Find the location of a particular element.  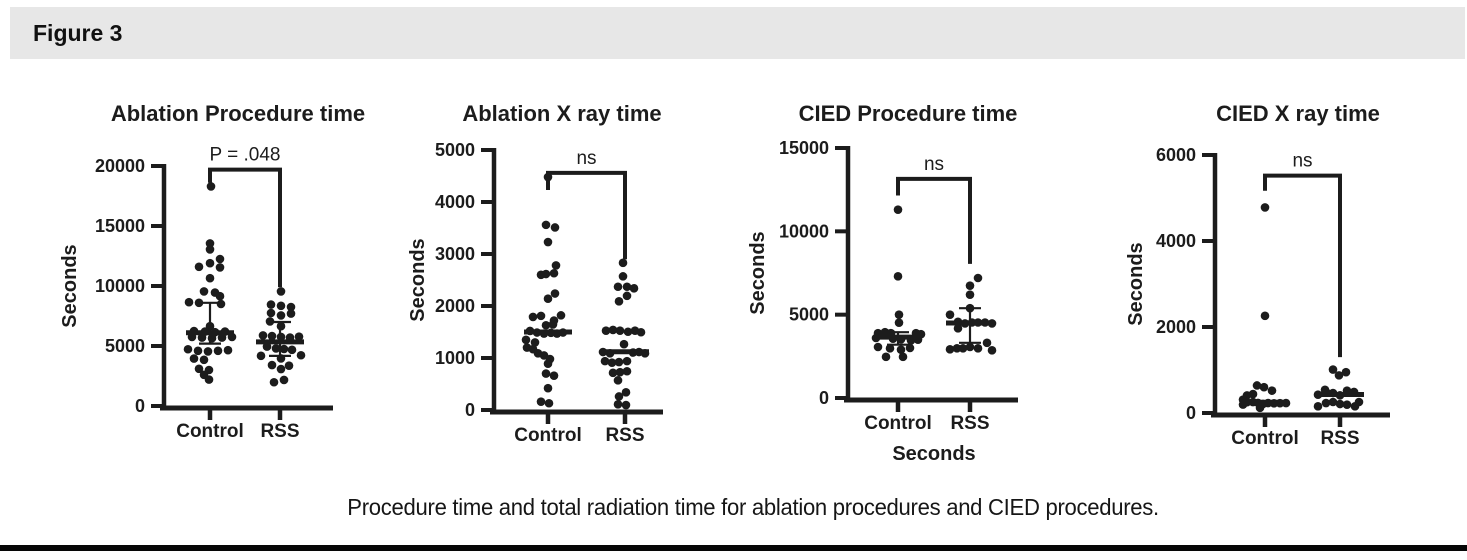

y-tick-label: 3000 is located at coordinates (455, 254).